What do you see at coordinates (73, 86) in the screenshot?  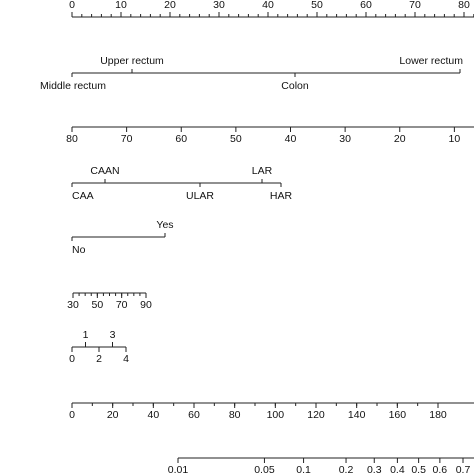 I see `category-label: Middle rectum` at bounding box center [73, 86].